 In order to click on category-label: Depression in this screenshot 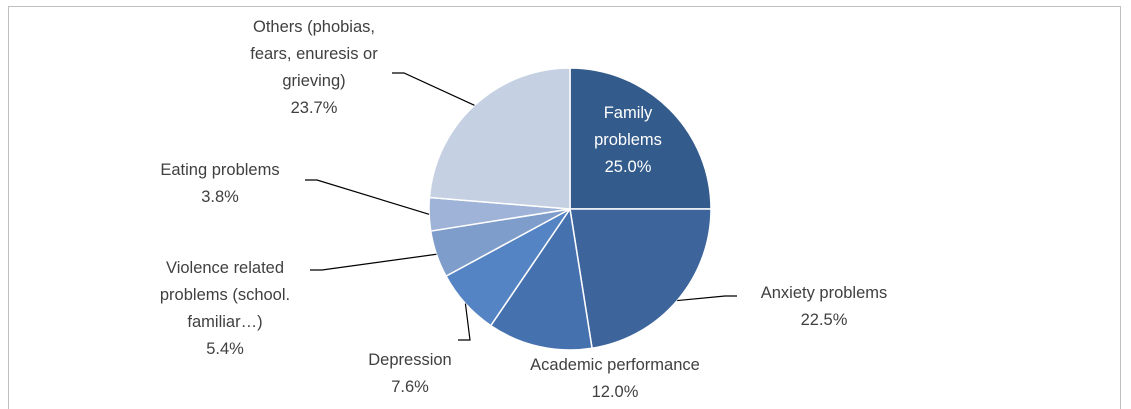, I will do `click(410, 360)`.